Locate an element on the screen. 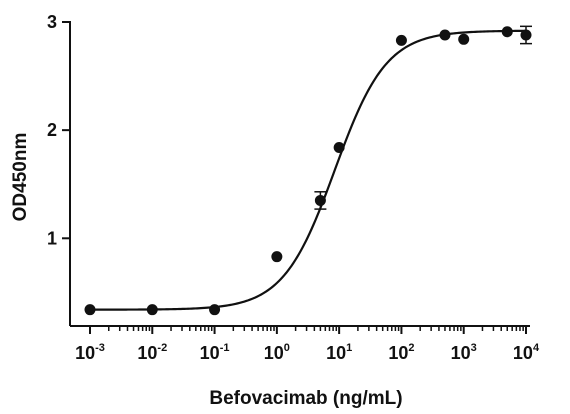  x-tick-label: 10¹ is located at coordinates (339, 352).